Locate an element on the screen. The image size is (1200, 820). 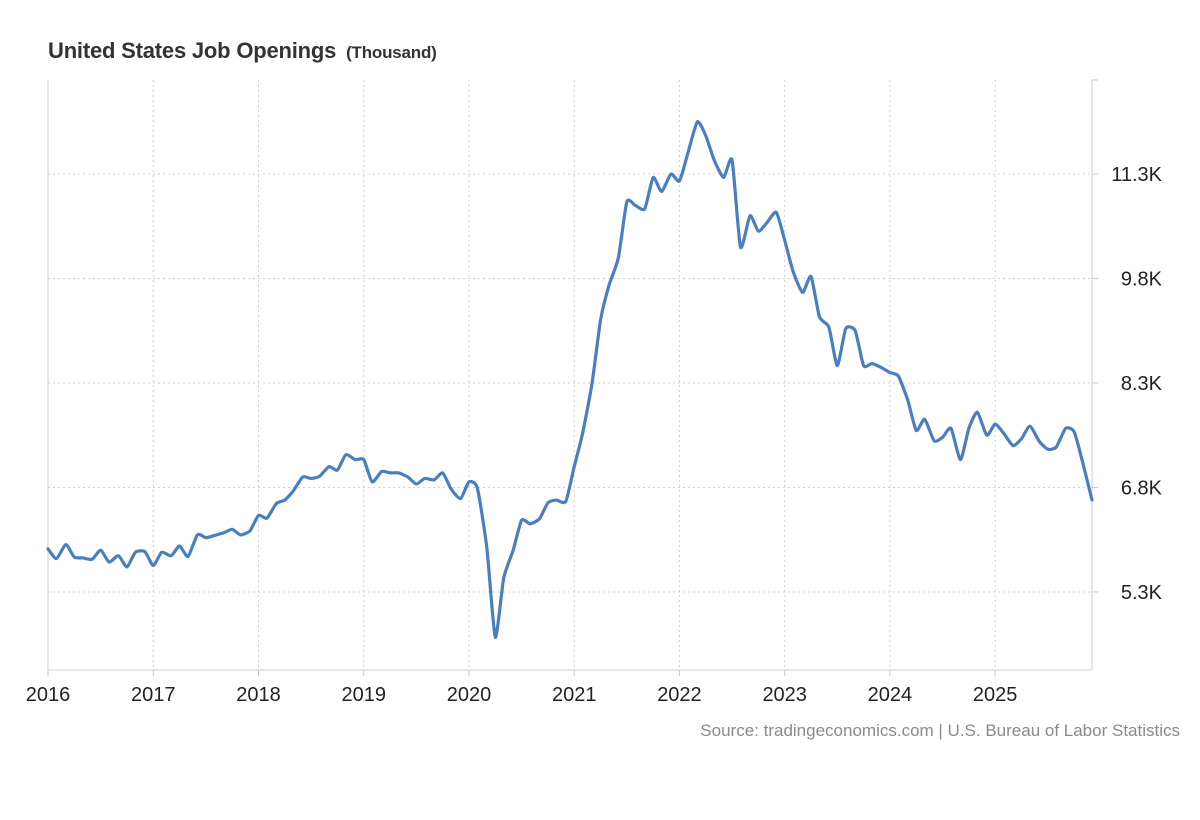
x-tick-label: 2022 is located at coordinates (679, 695).